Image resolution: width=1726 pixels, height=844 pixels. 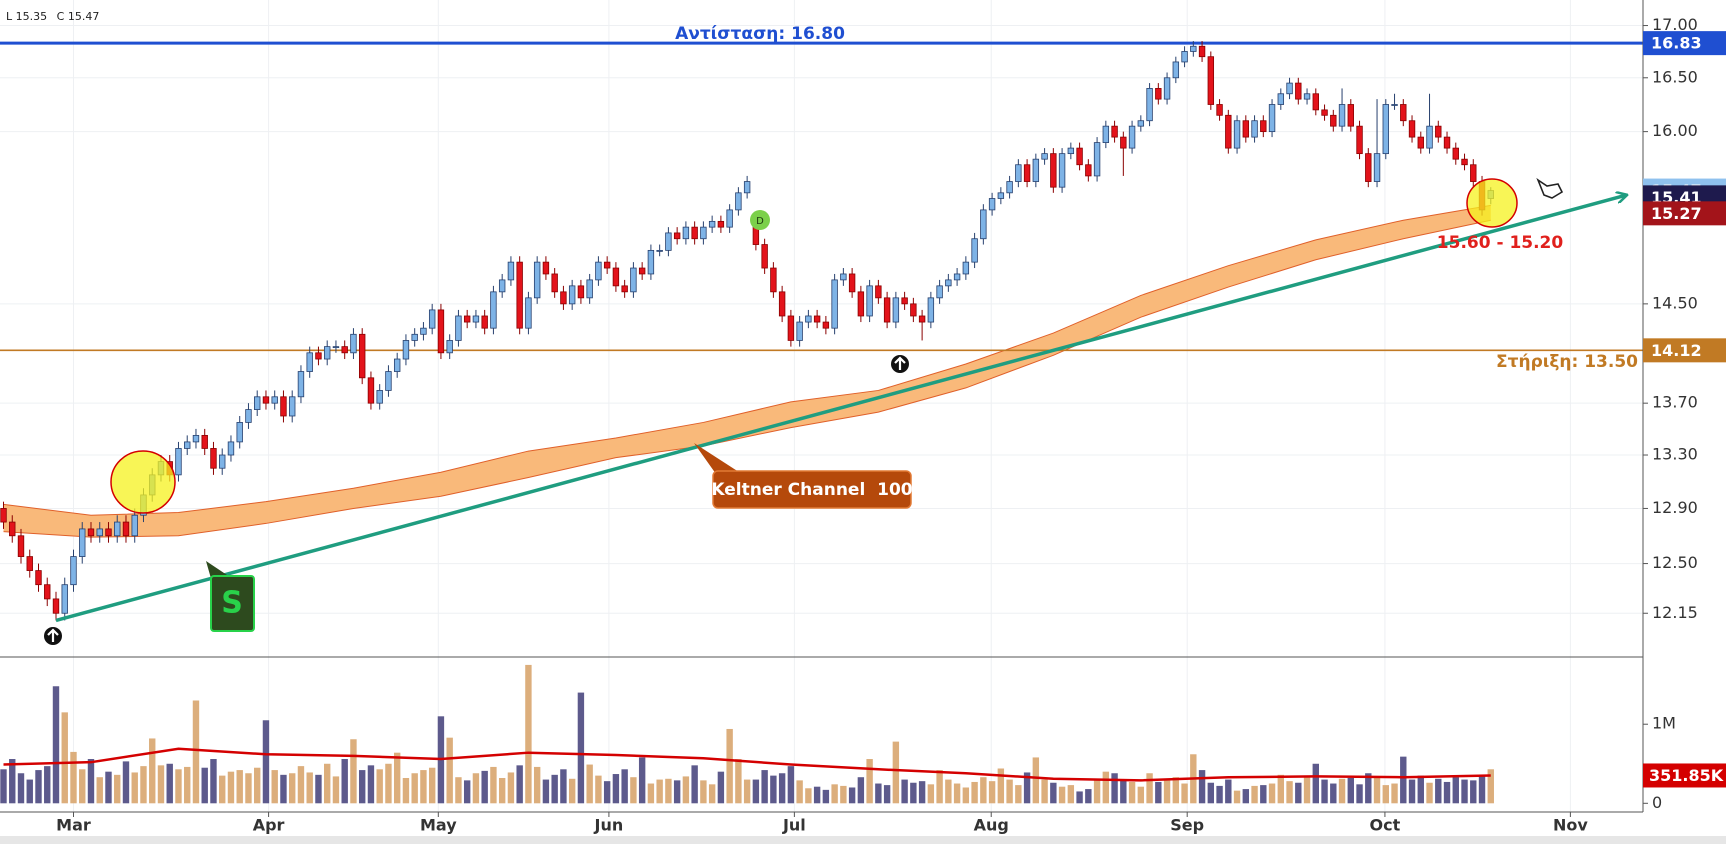 I want to click on volume-ma, so click(x=747, y=764).